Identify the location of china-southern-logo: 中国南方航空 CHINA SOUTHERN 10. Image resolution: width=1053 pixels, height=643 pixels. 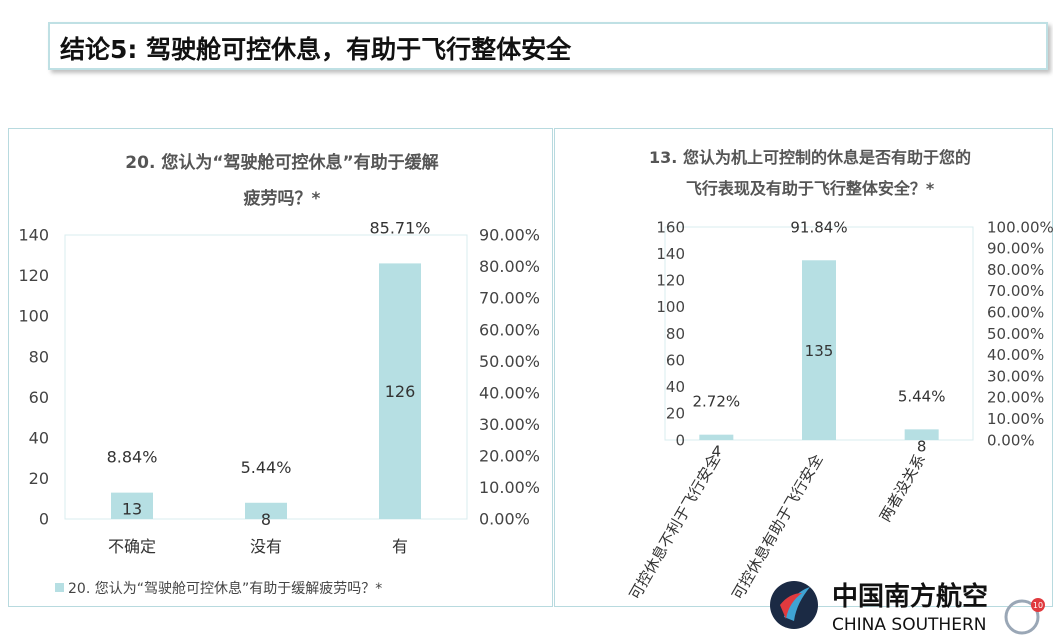
(909, 609).